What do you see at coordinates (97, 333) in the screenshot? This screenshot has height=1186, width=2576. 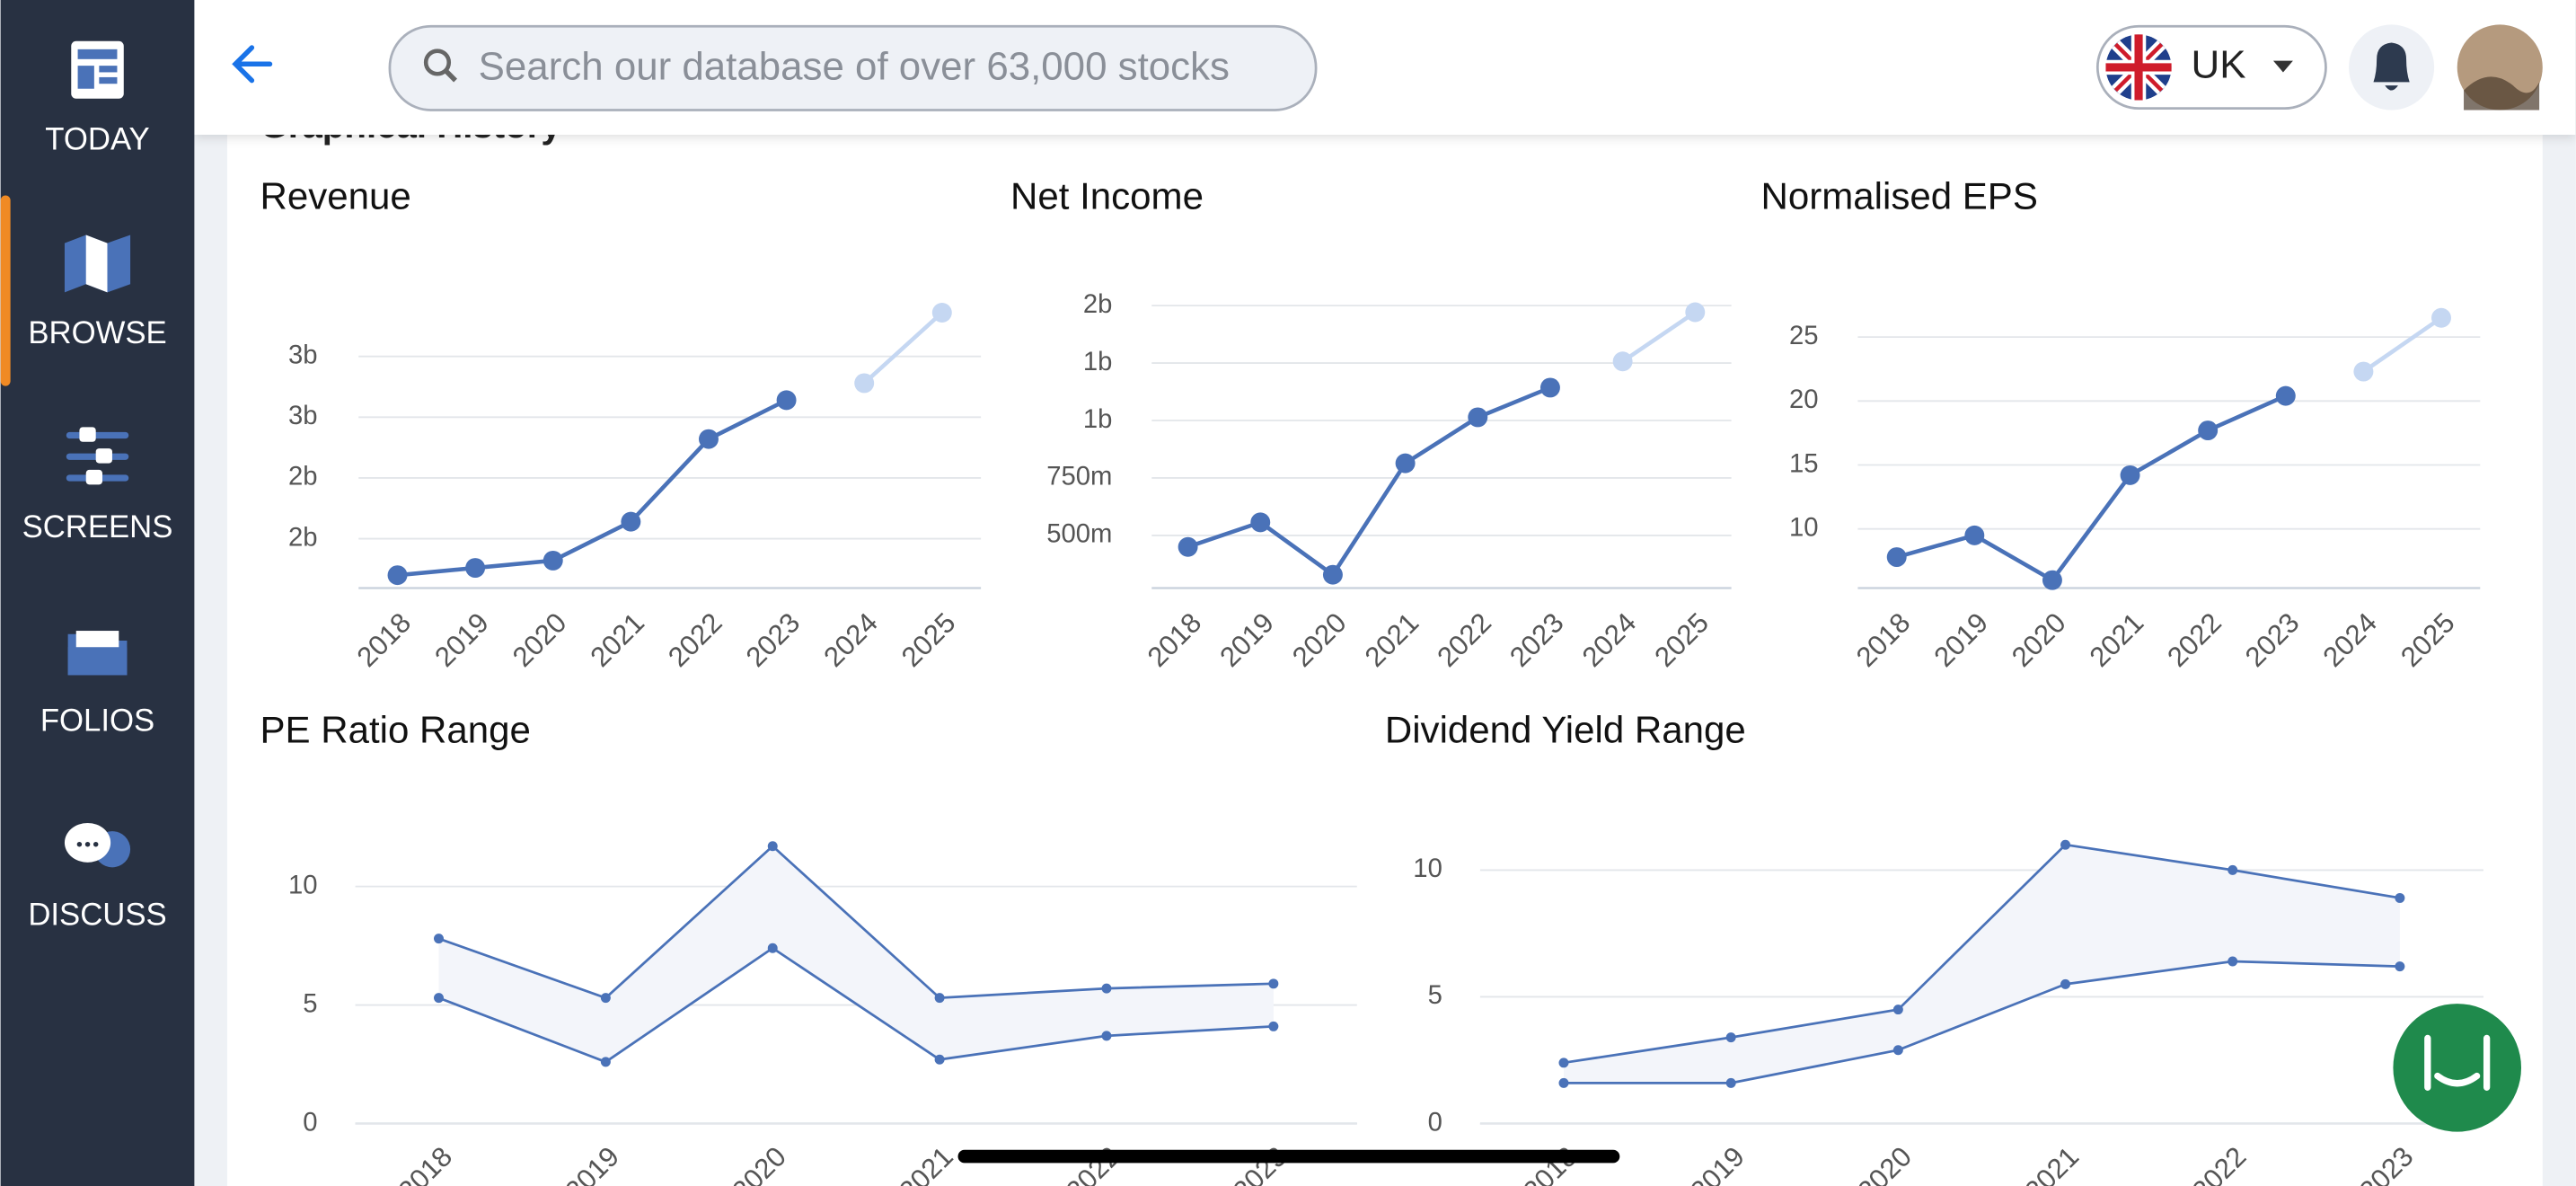 I see `nav-label: BROWSE` at bounding box center [97, 333].